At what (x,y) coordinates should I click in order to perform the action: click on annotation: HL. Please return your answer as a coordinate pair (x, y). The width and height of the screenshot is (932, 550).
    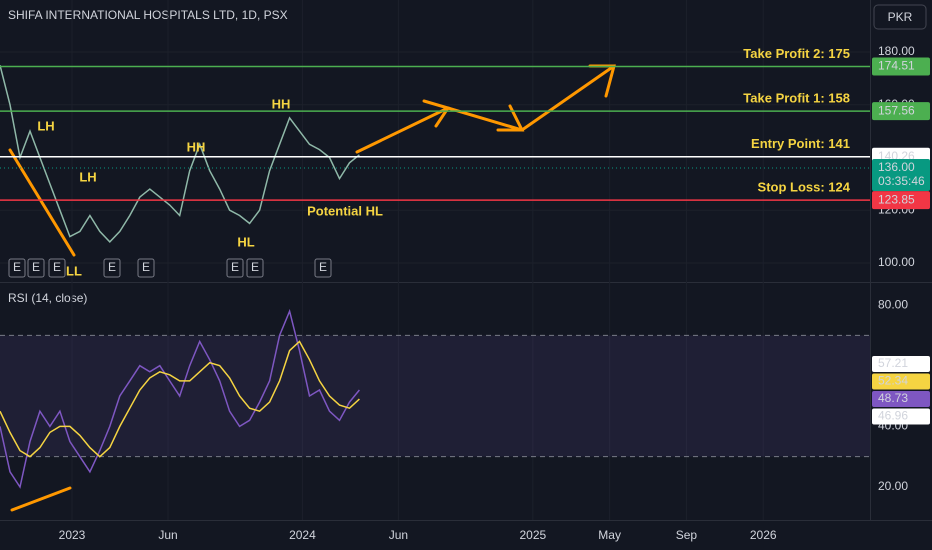
    Looking at the image, I should click on (245, 241).